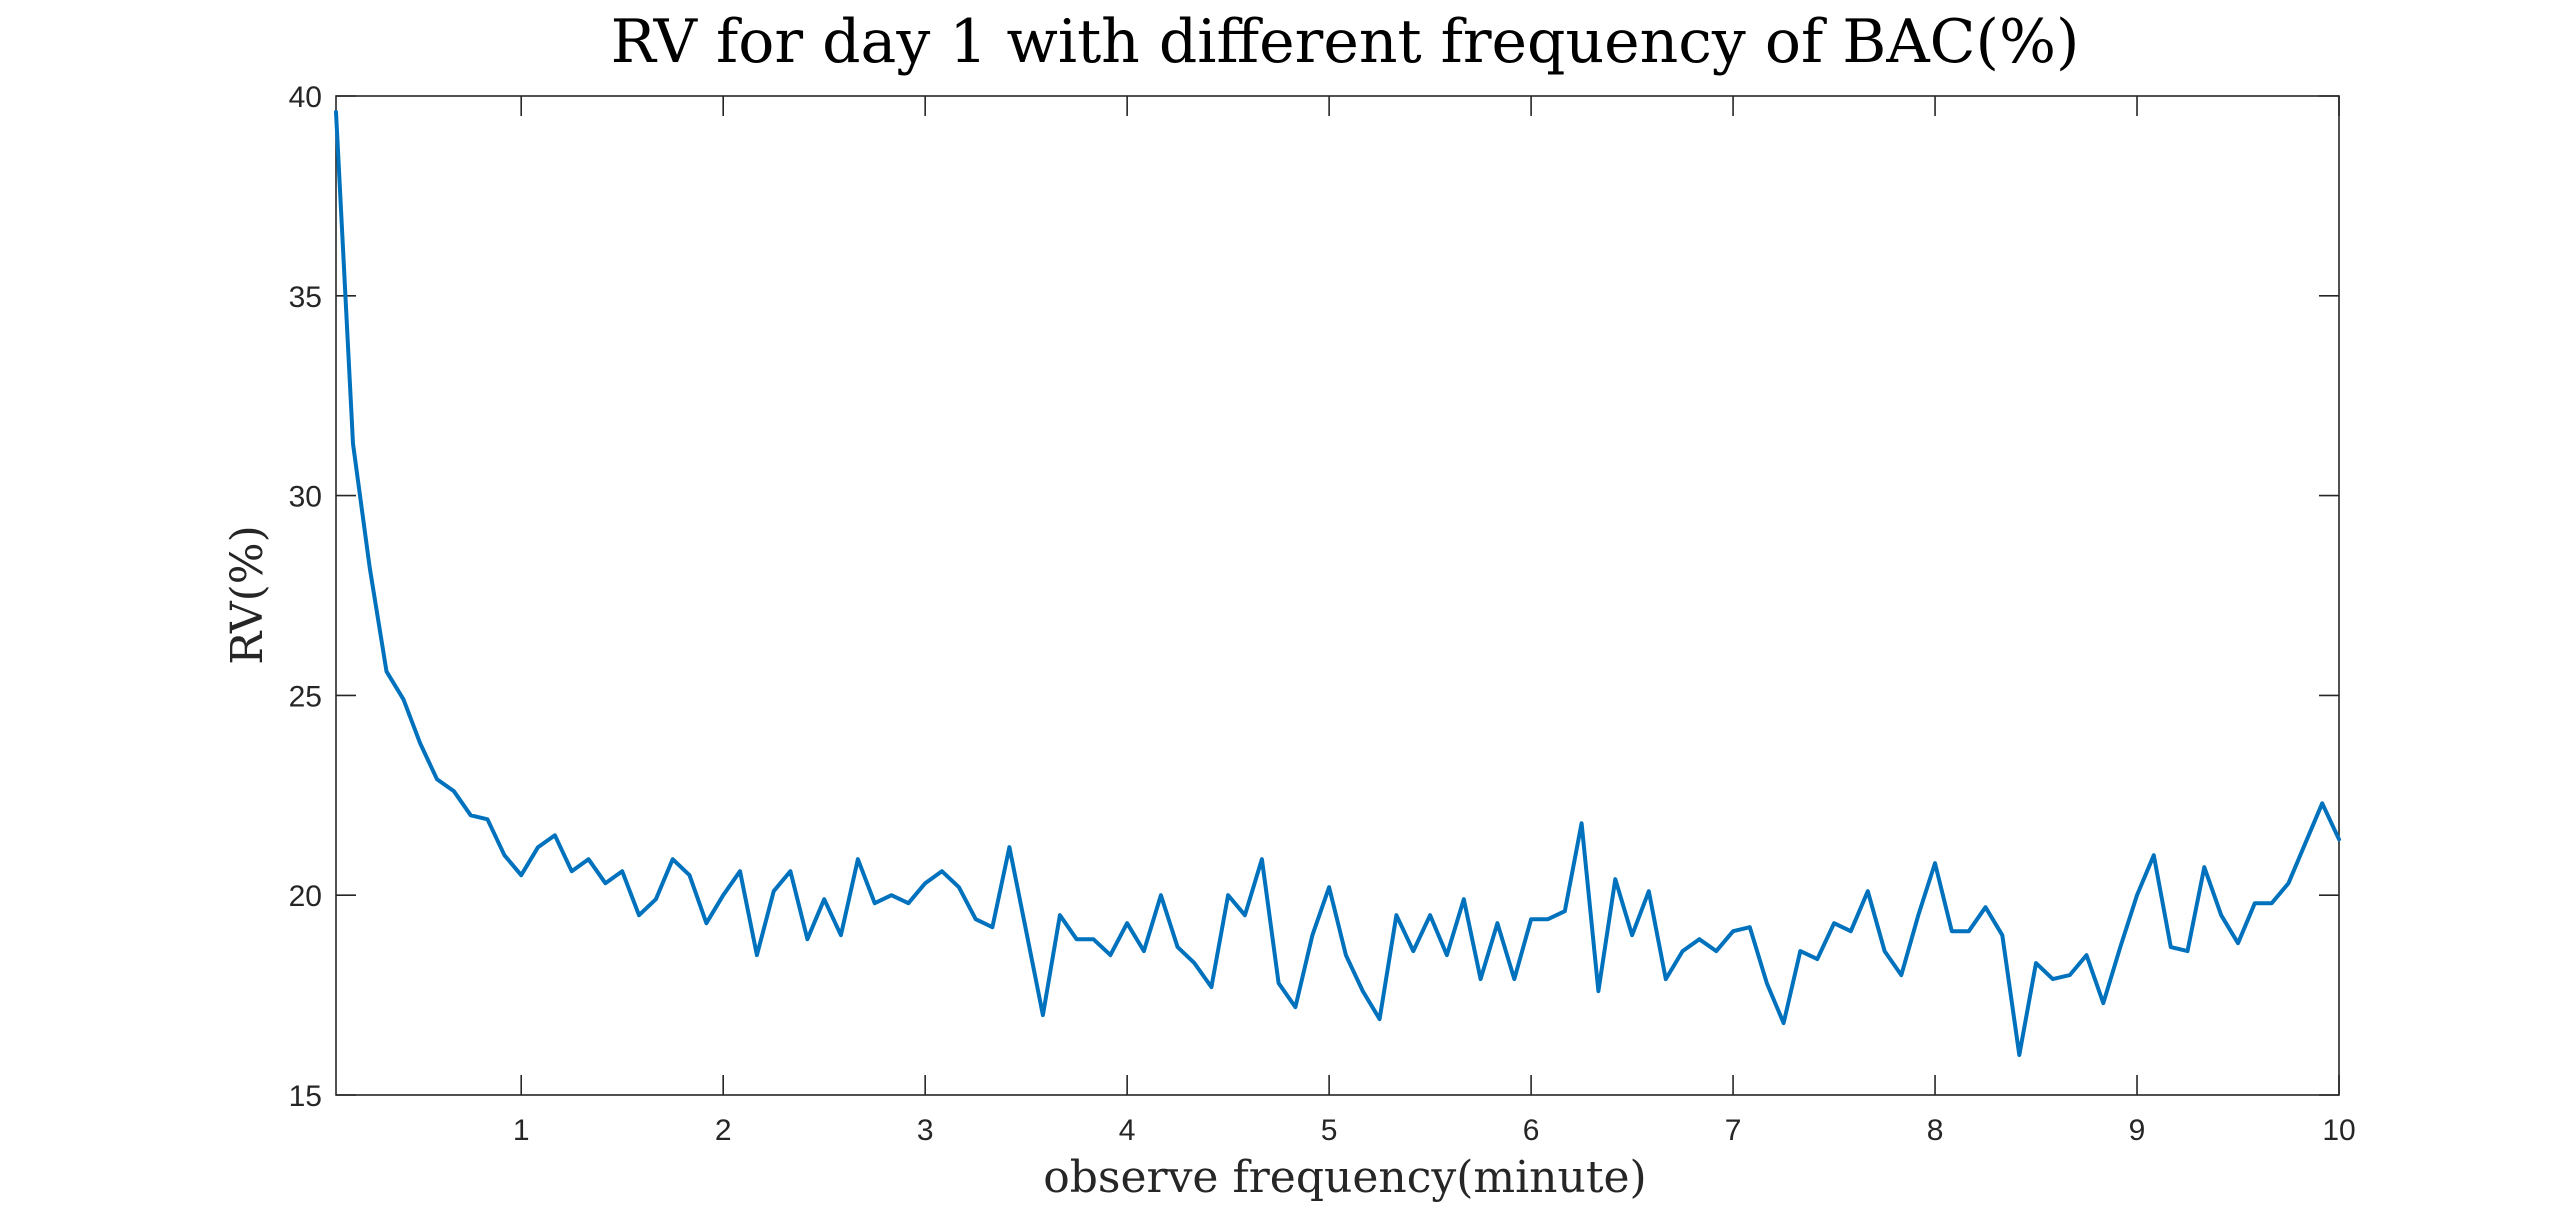 The height and width of the screenshot is (1220, 2560). Describe the element at coordinates (925, 1130) in the screenshot. I see `x-tick-label: 3` at that location.